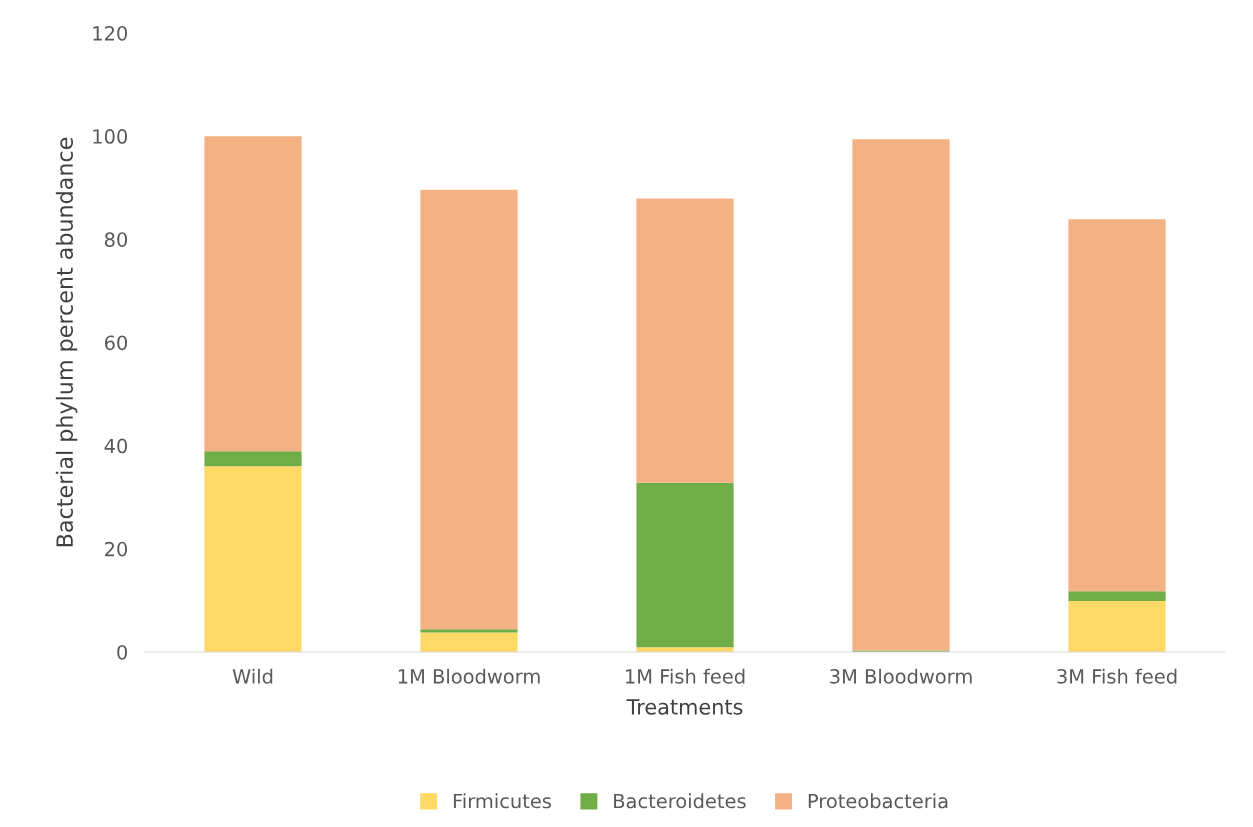  Describe the element at coordinates (901, 676) in the screenshot. I see `x-tick-label: 3M Bloodworm` at that location.